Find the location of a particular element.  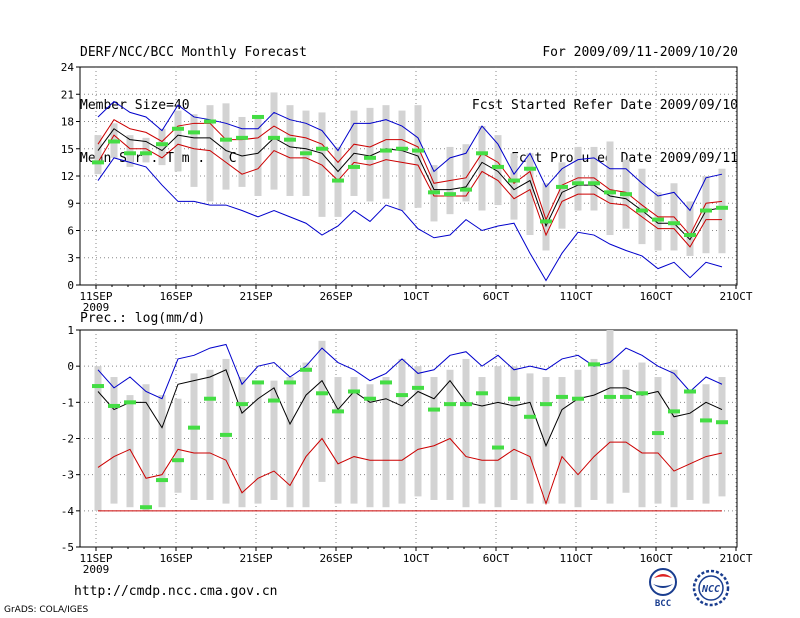

y-tick-label: -5 is located at coordinates (67, 547).